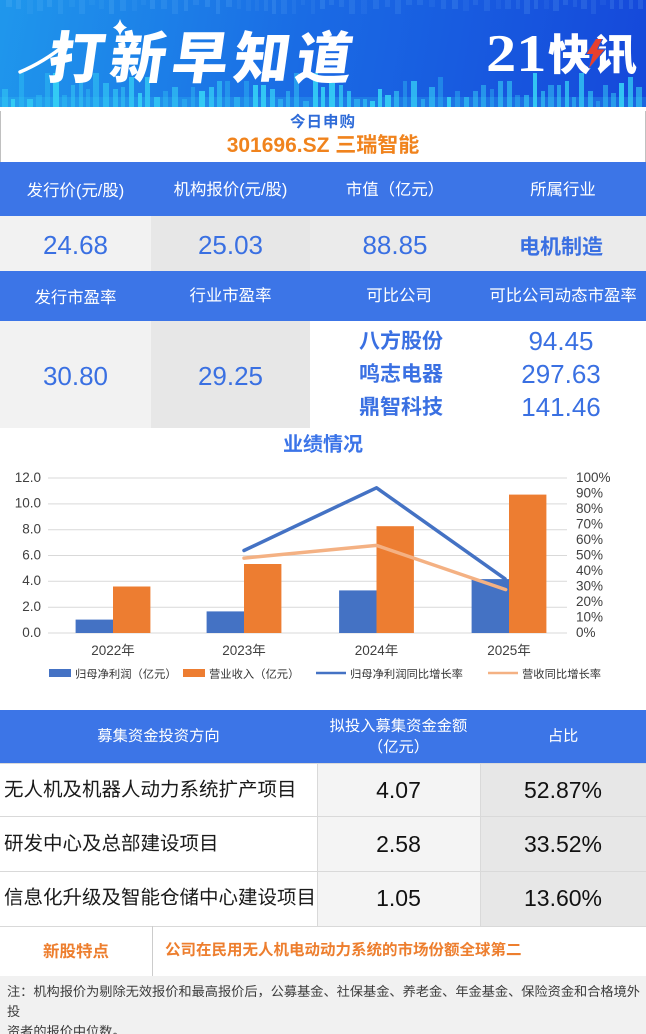 Image resolution: width=646 pixels, height=1034 pixels. What do you see at coordinates (244, 650) in the screenshot?
I see `svg-text: 2023年` at bounding box center [244, 650].